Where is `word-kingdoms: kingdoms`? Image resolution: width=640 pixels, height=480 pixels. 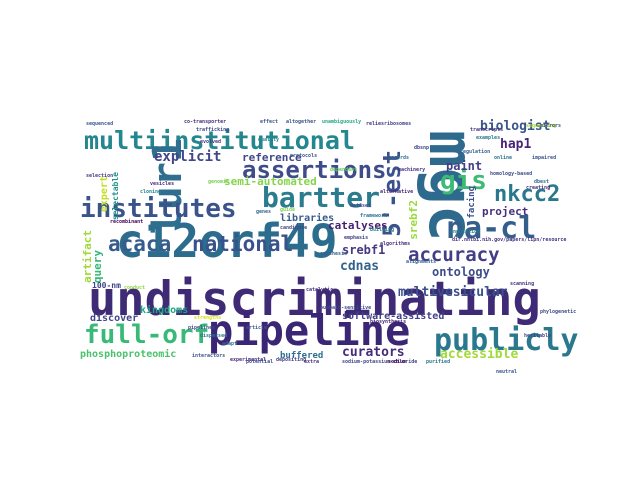 word-kingdoms: kingdoms is located at coordinates (164, 310).